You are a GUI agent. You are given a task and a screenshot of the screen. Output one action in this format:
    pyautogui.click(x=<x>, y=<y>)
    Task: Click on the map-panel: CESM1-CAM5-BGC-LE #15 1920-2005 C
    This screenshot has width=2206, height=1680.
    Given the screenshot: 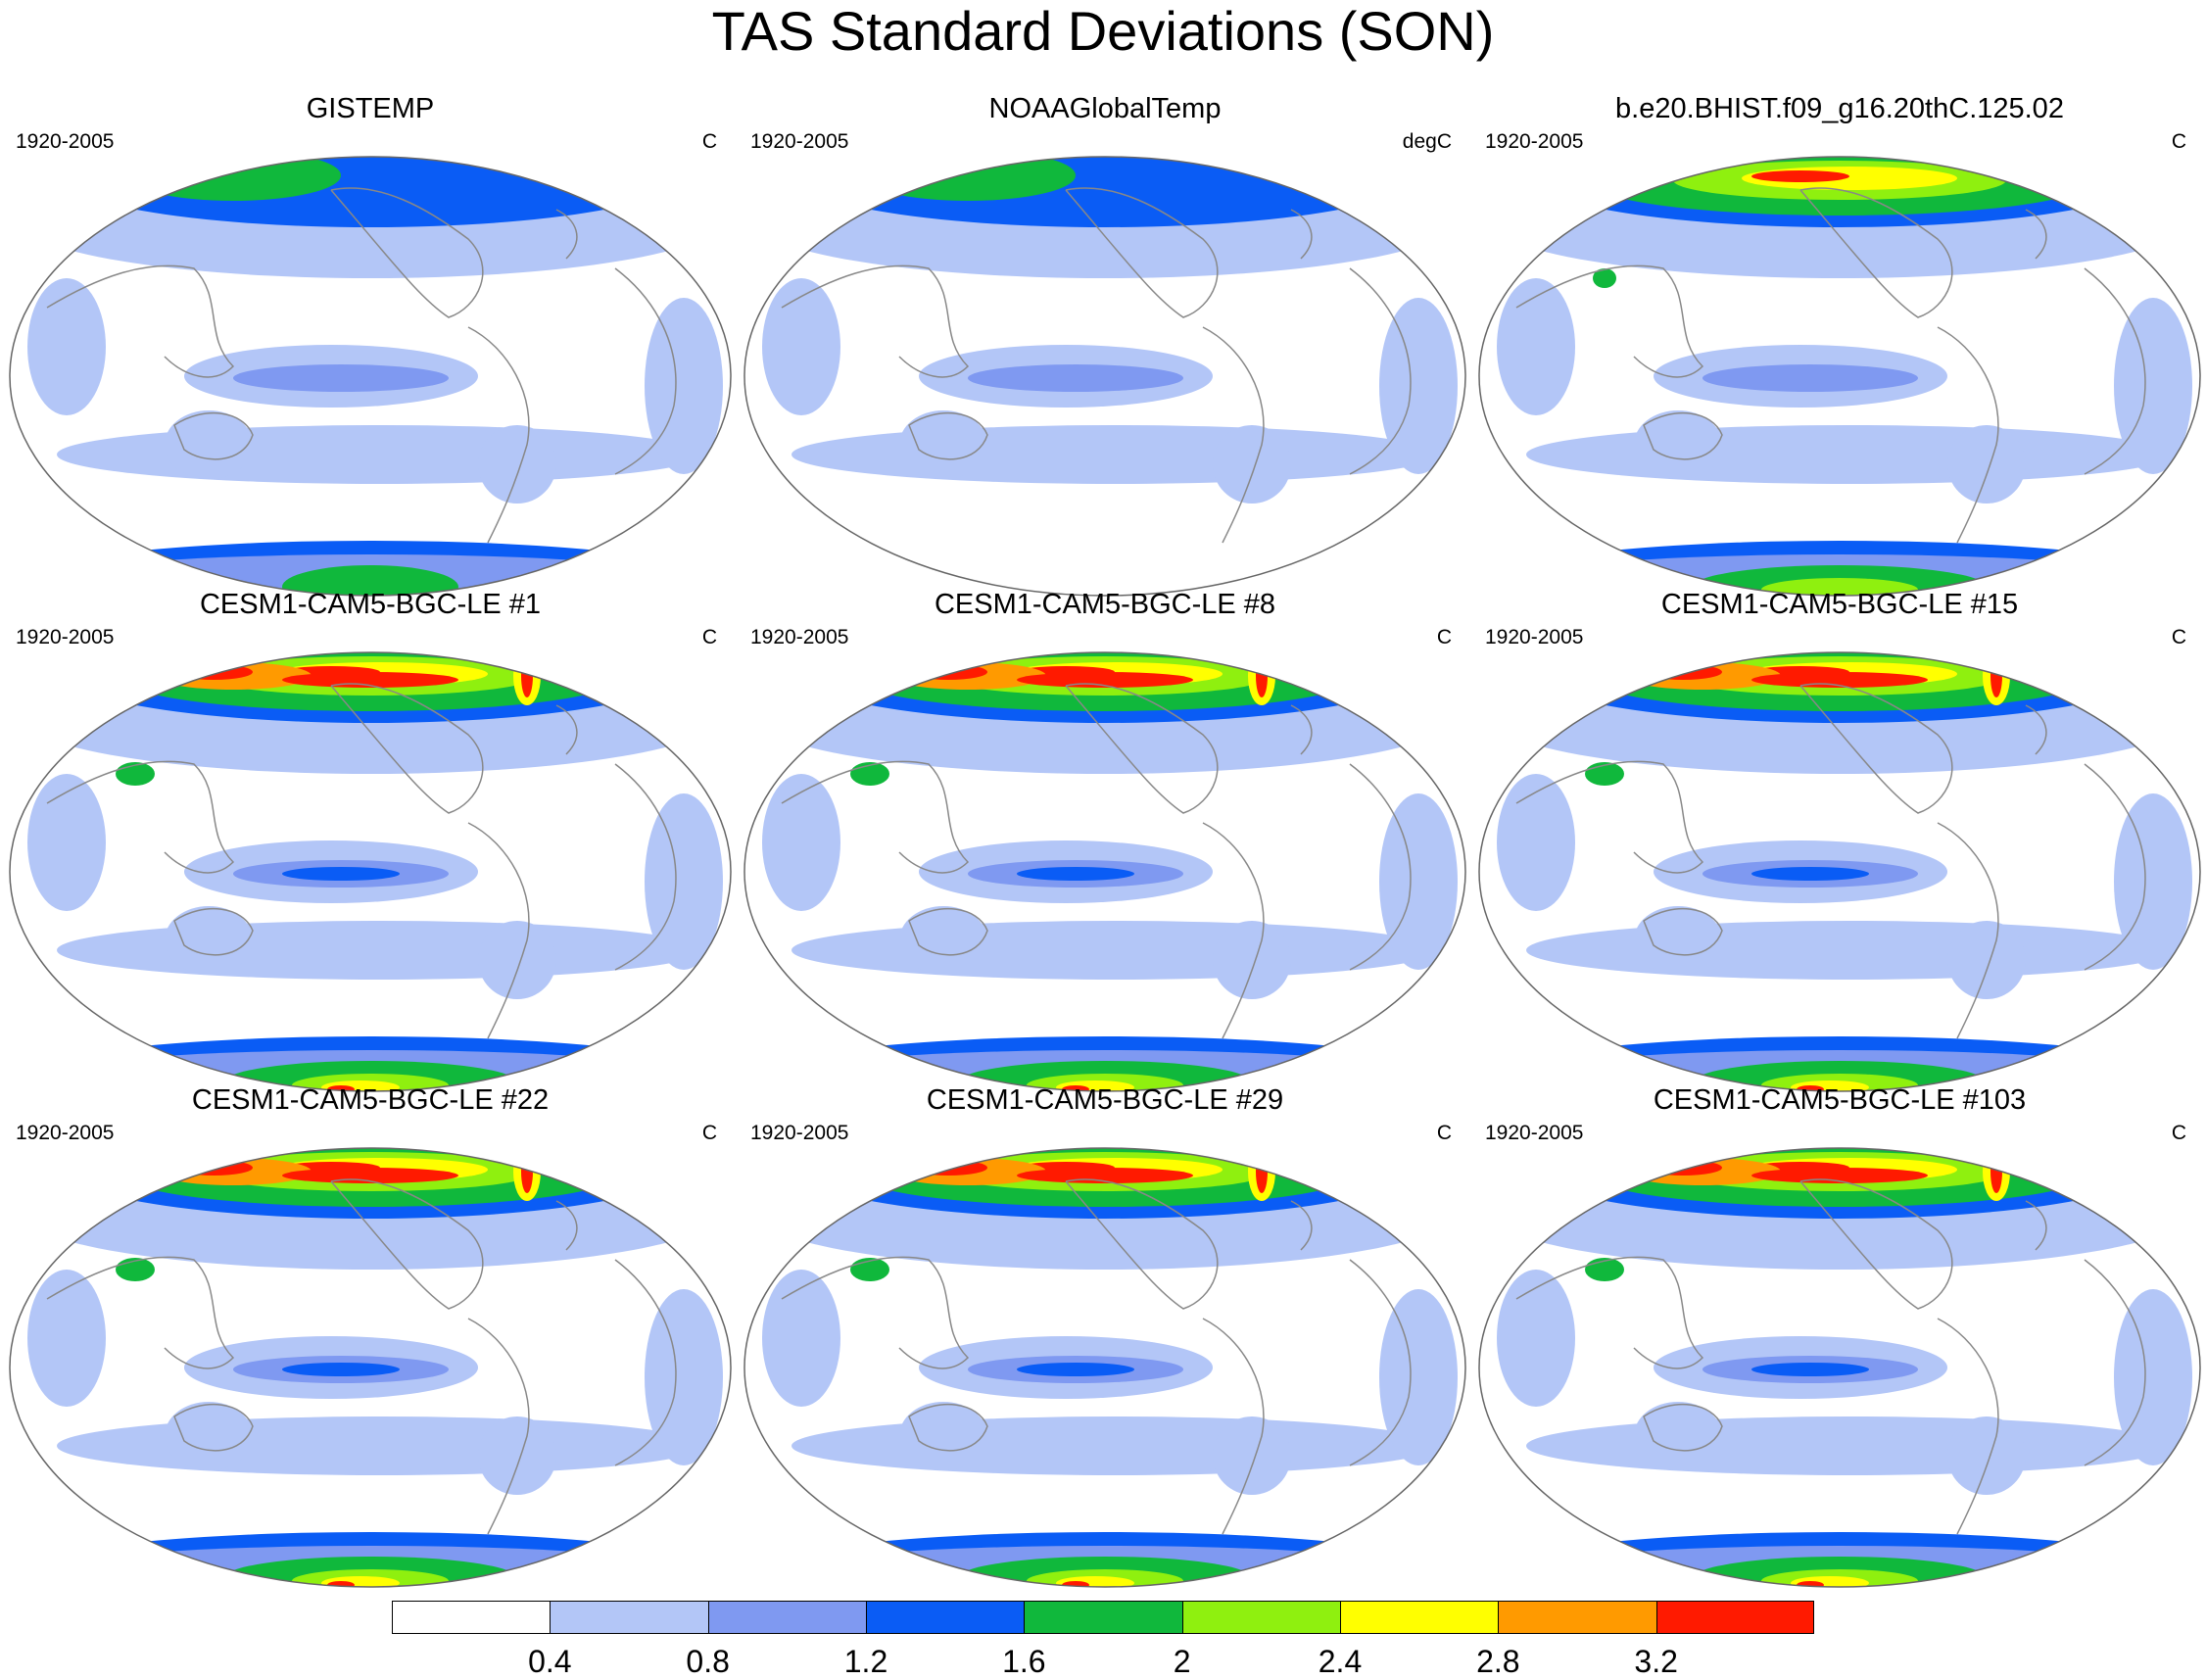 What is the action you would take?
    pyautogui.click(x=1839, y=840)
    